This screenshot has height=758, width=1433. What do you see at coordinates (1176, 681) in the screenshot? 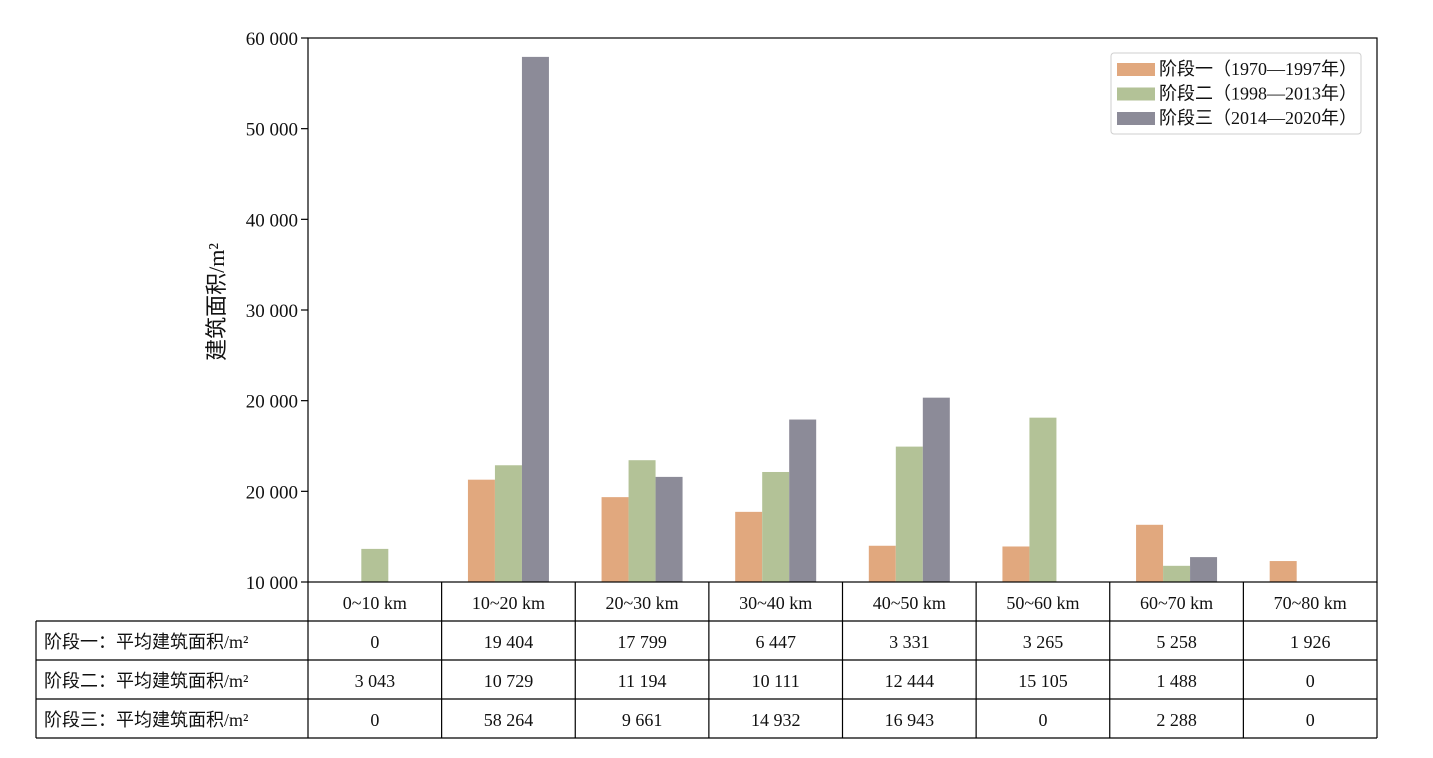
I see `table-cell: 1 488` at bounding box center [1176, 681].